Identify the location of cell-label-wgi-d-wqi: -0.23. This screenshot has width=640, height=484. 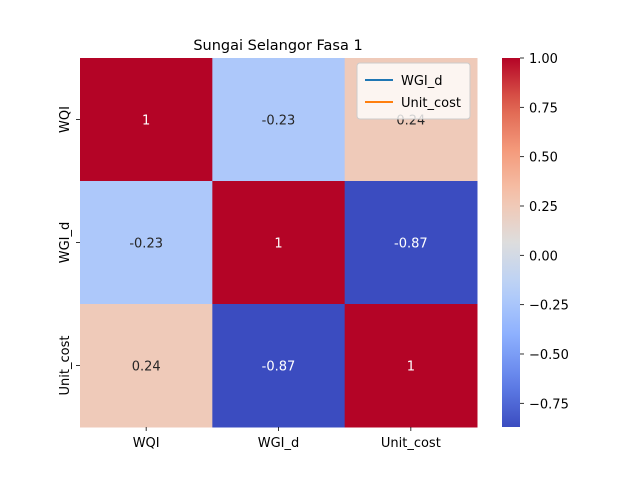
(146, 244).